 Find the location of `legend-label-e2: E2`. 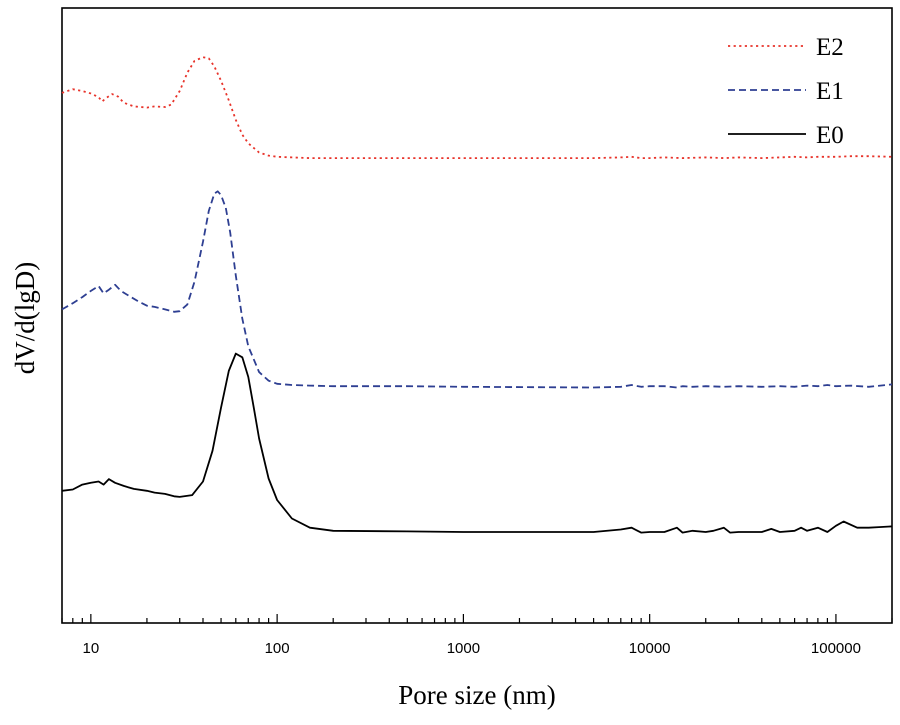

legend-label-e2: E2 is located at coordinates (830, 47).